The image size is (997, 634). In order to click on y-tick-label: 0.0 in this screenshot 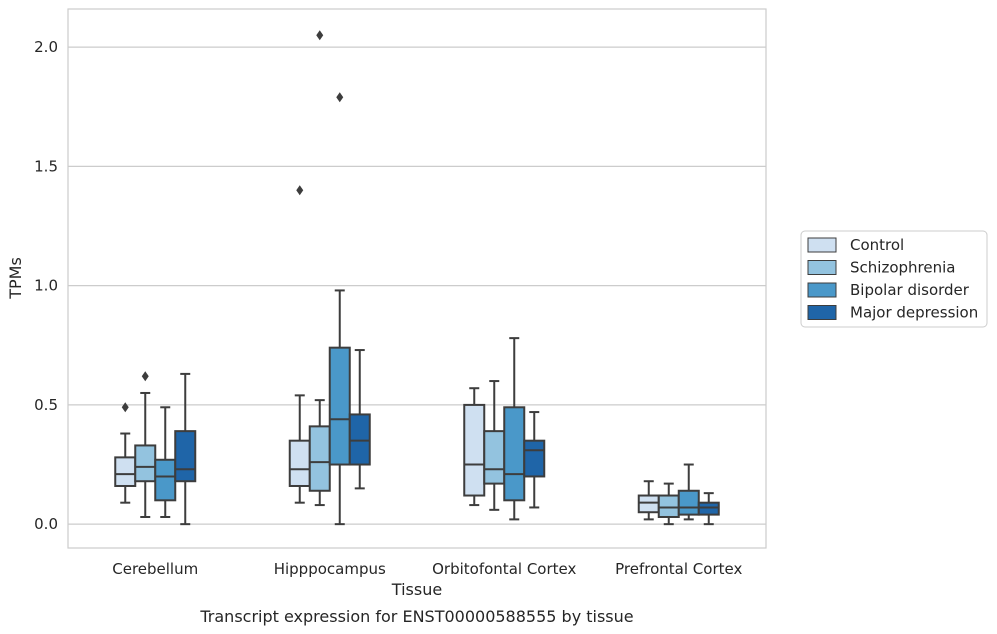, I will do `click(46, 524)`.